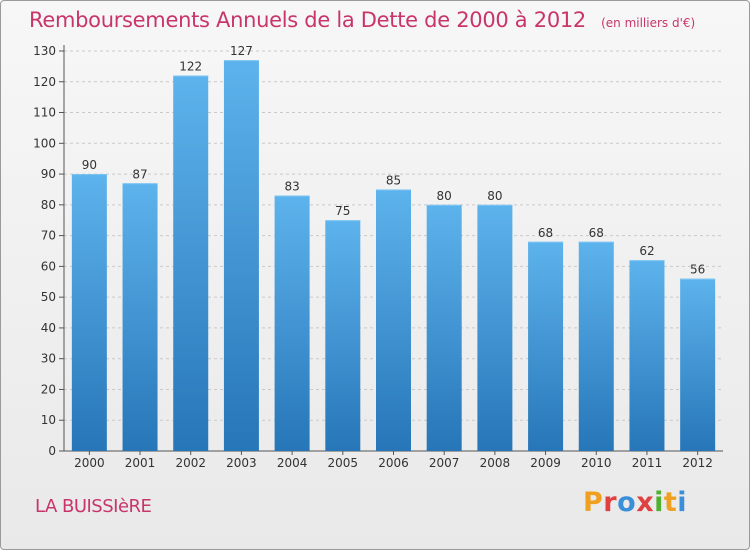 This screenshot has width=750, height=550. Describe the element at coordinates (93, 506) in the screenshot. I see `commune-name: LA BUISSIèRE` at that location.